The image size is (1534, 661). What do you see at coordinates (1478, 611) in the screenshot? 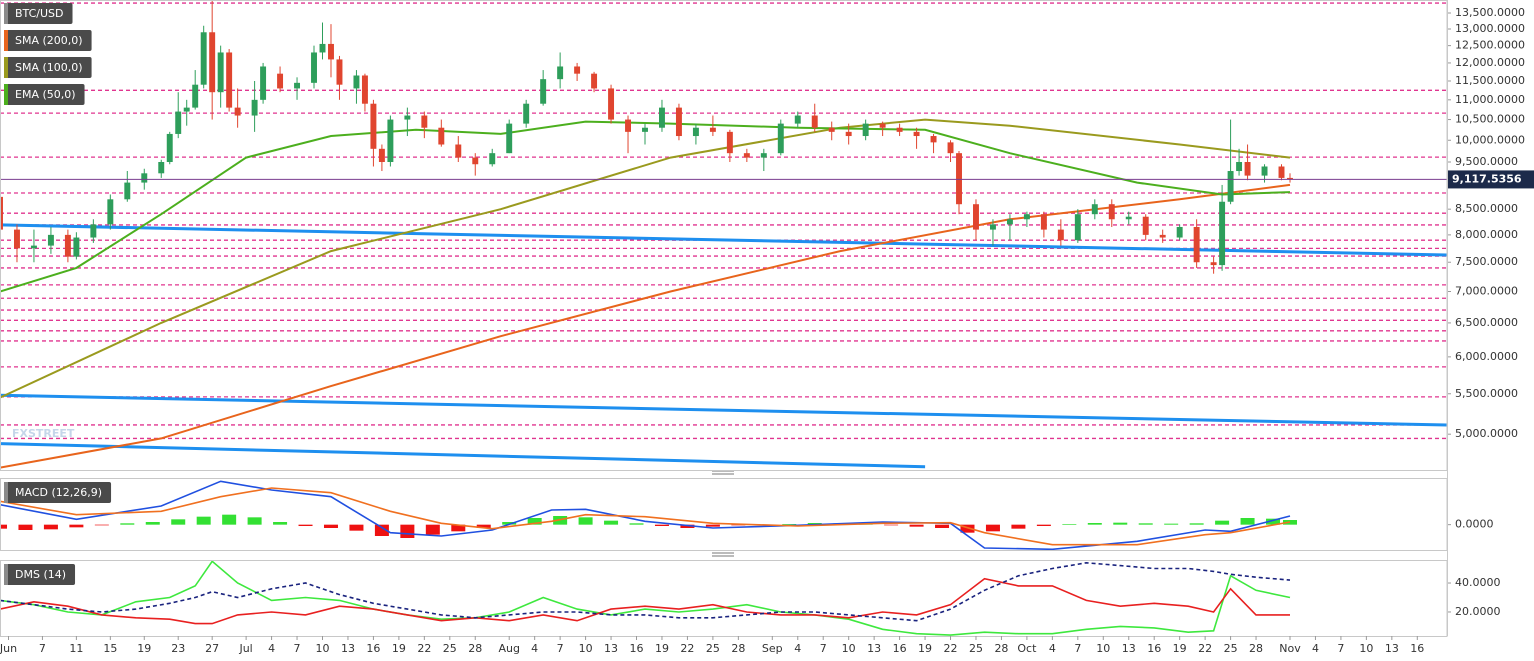
I see `y-tick-label: 20.0000` at bounding box center [1478, 611].